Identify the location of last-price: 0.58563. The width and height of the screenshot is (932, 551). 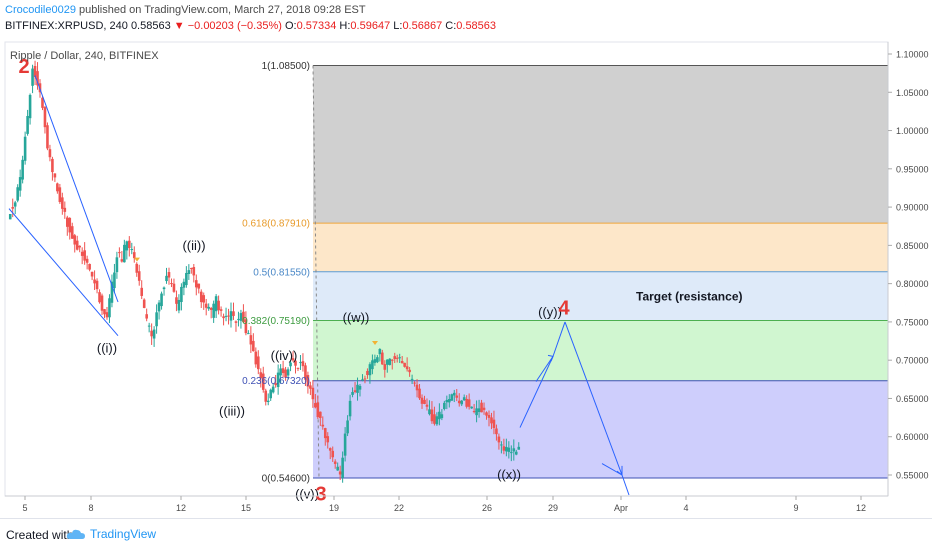
(150, 26).